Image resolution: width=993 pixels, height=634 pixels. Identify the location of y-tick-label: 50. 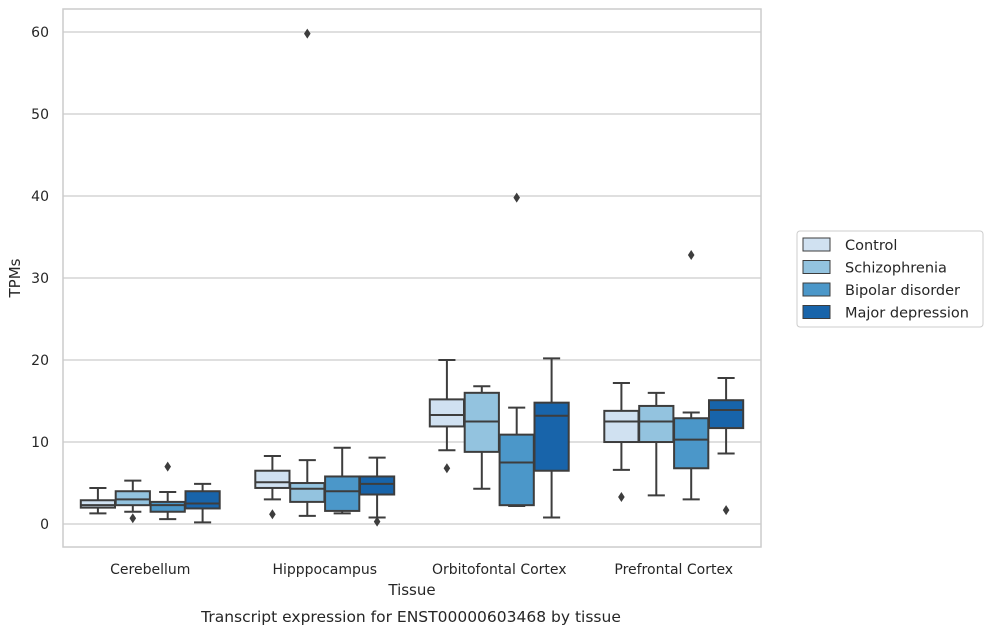
(40, 115).